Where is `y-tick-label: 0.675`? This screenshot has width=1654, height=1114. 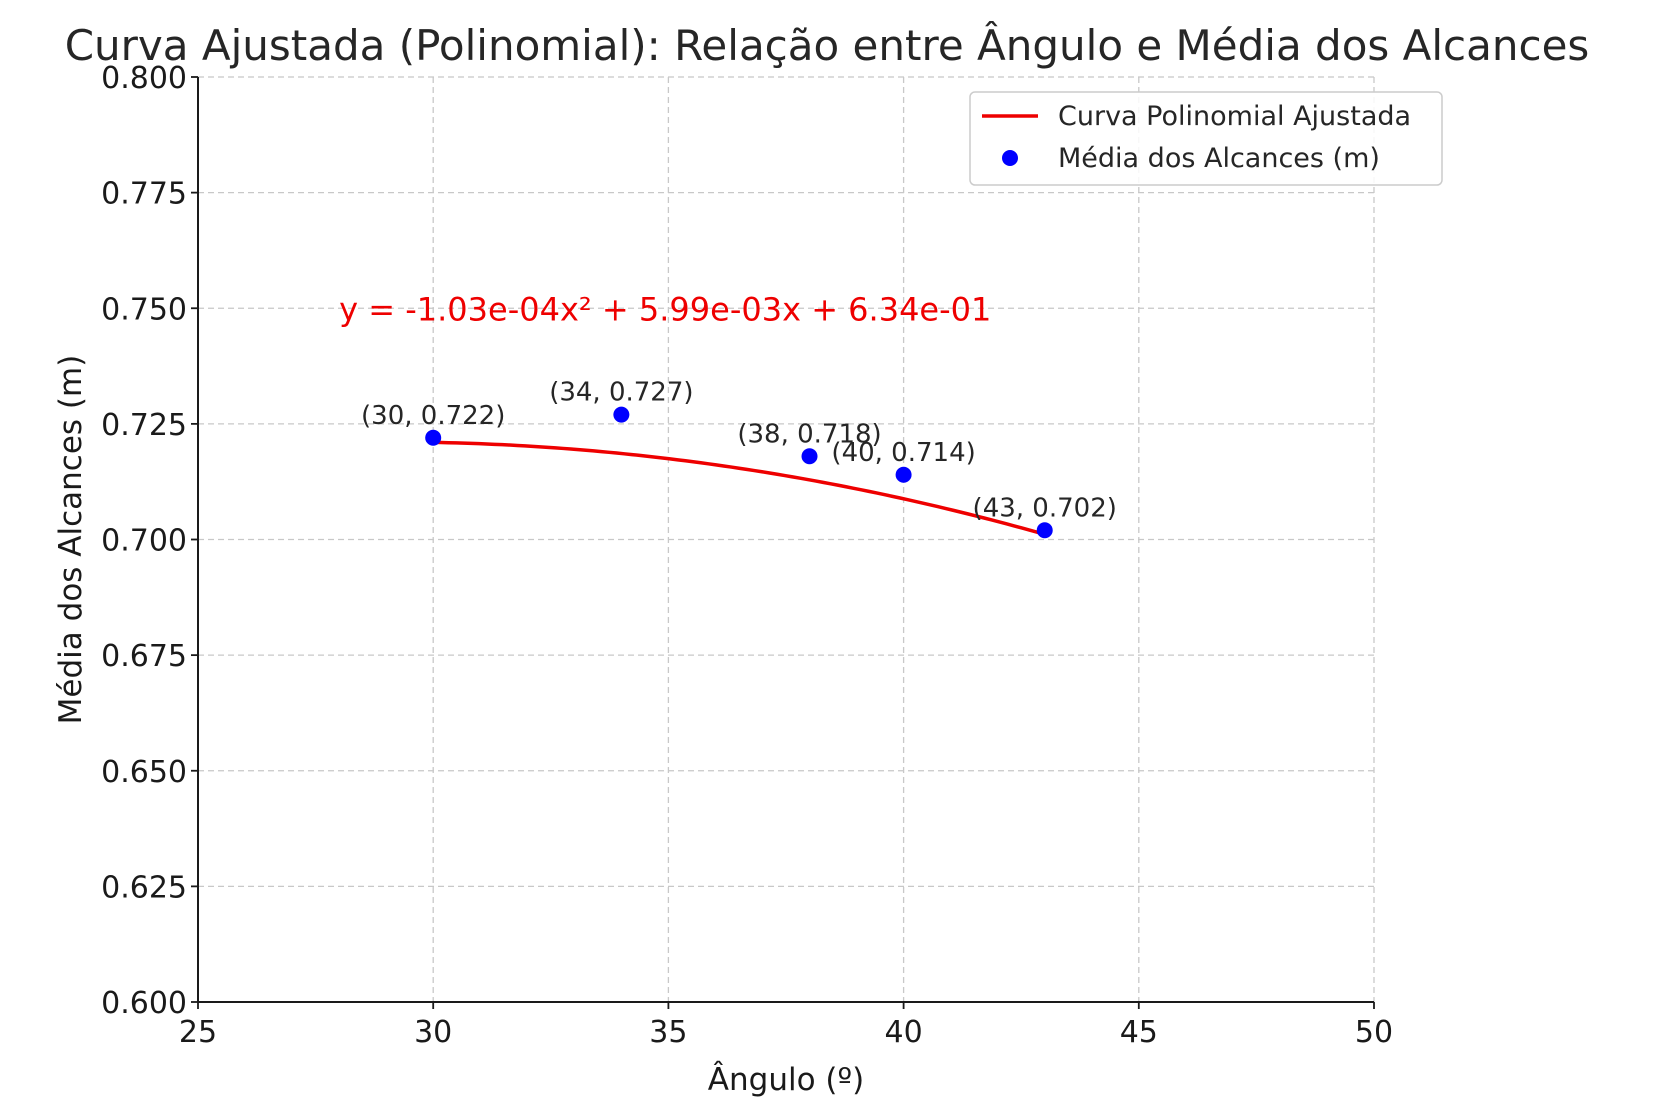 y-tick-label: 0.675 is located at coordinates (144, 656).